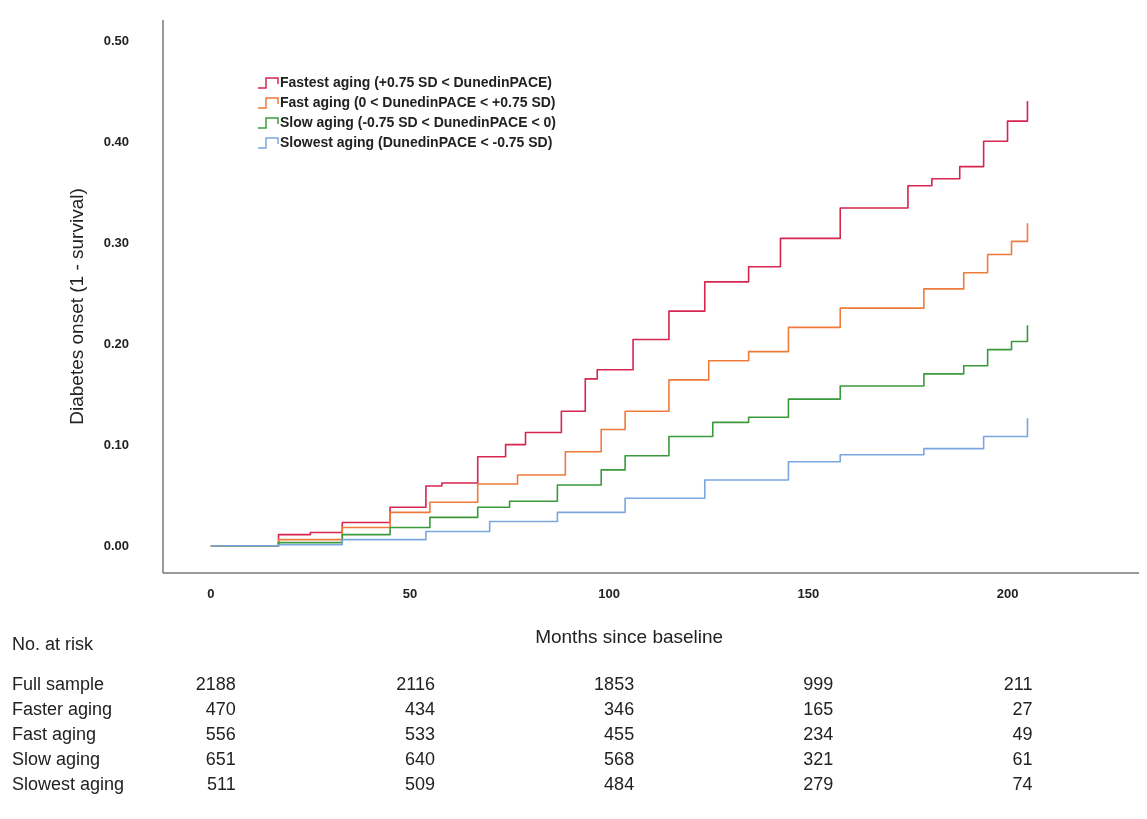 This screenshot has height=819, width=1147. What do you see at coordinates (53, 644) in the screenshot?
I see `text: No. at risk` at bounding box center [53, 644].